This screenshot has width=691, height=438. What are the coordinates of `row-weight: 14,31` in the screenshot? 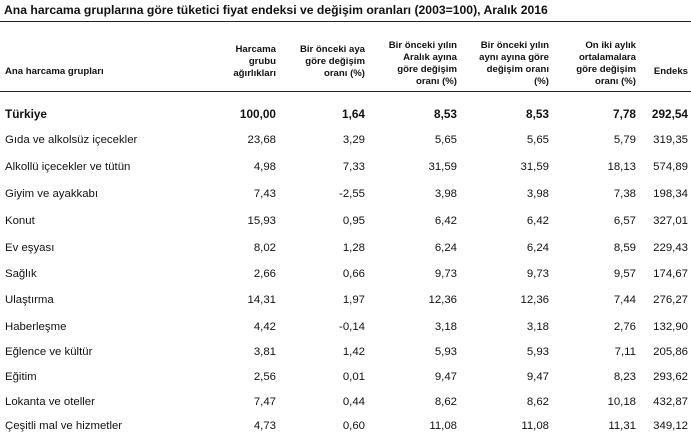 It's located at (261, 300).